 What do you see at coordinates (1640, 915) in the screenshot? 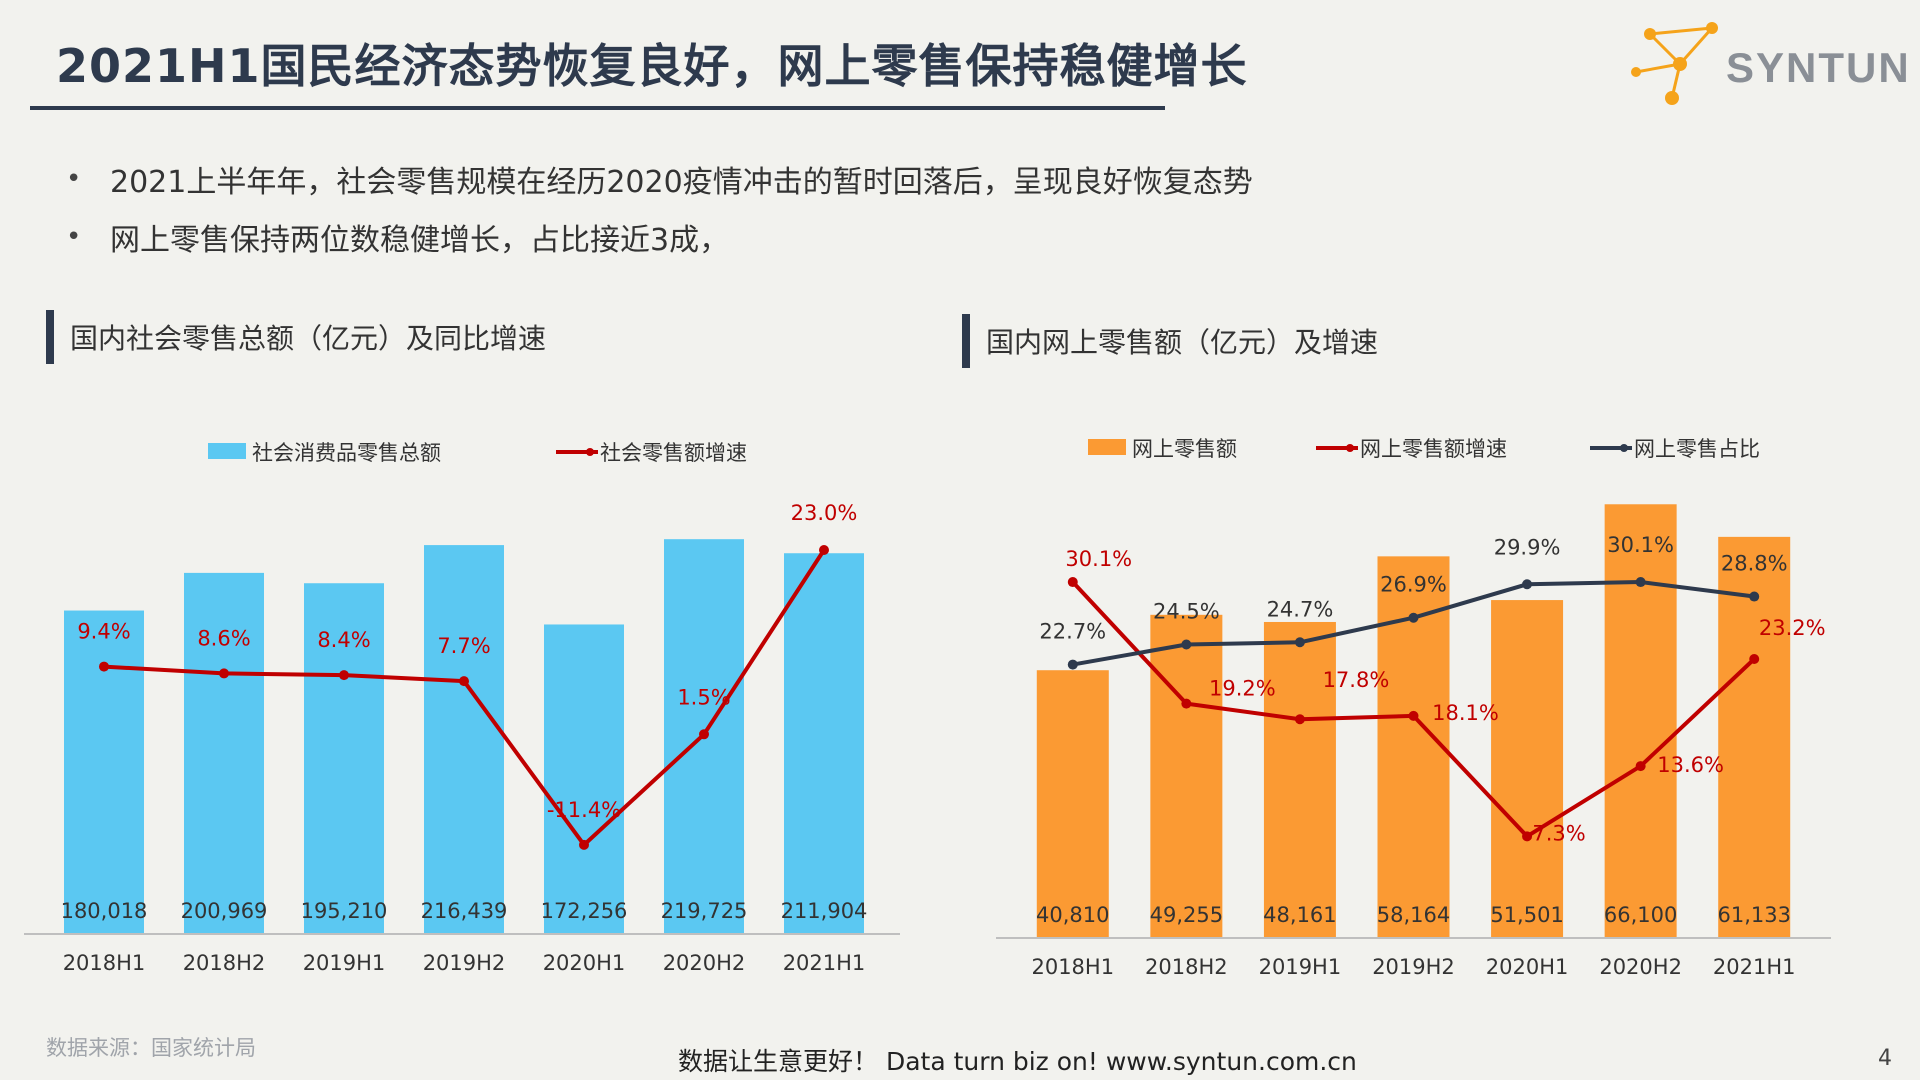
I see `bar-value-label: 66,100` at bounding box center [1640, 915].